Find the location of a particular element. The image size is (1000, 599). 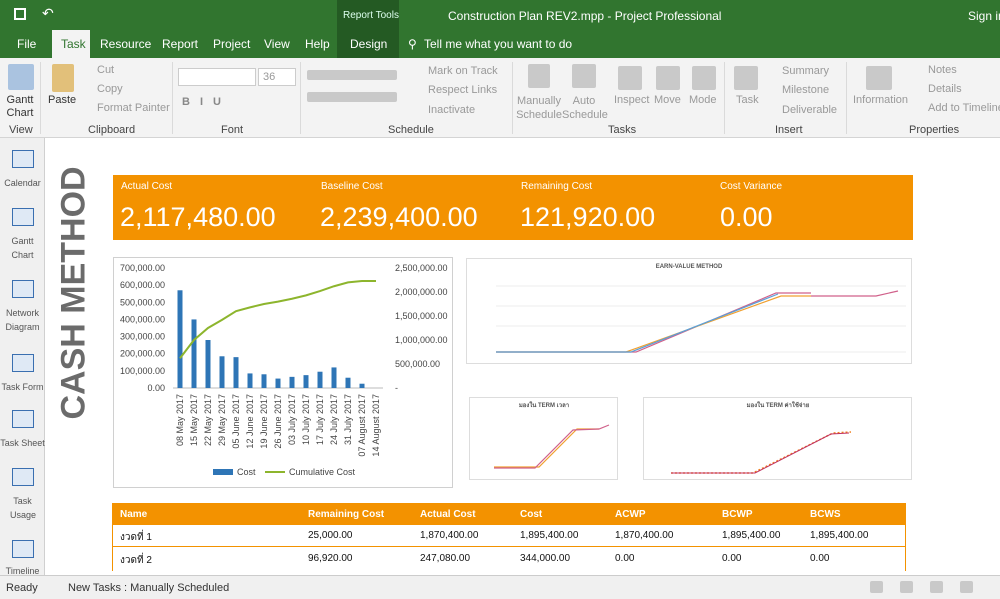

y2-tick-label: 1,500,000.00 is located at coordinates (421, 316).